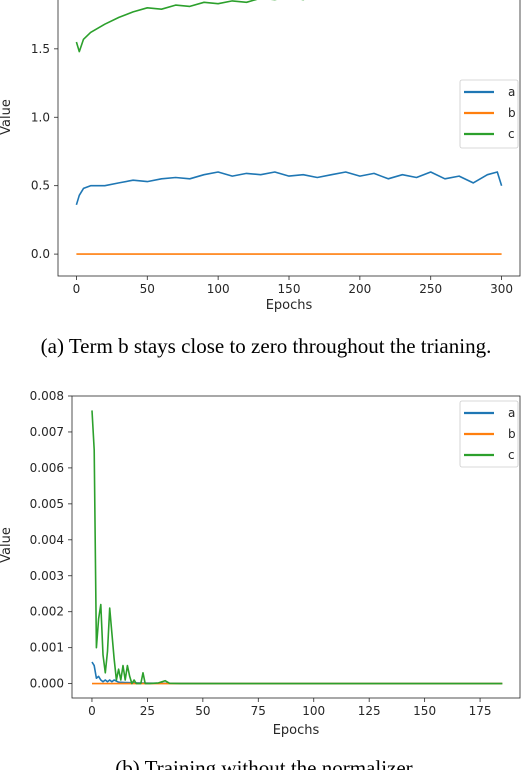  I want to click on chart-b-series-a-line, so click(297, 673).